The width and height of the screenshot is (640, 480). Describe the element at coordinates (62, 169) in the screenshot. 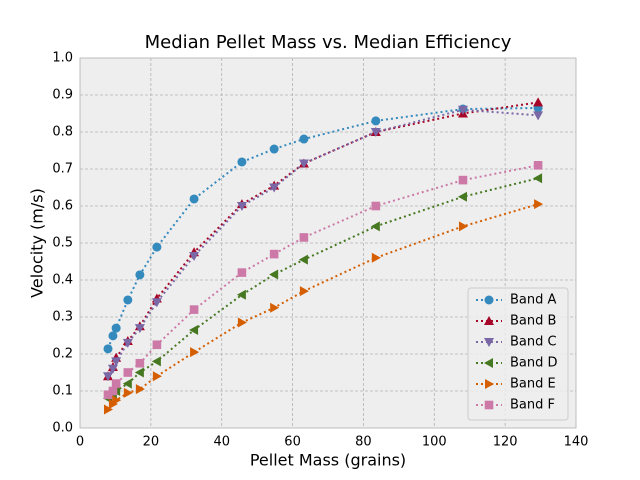

I see `y-tick-label: 0.7` at that location.